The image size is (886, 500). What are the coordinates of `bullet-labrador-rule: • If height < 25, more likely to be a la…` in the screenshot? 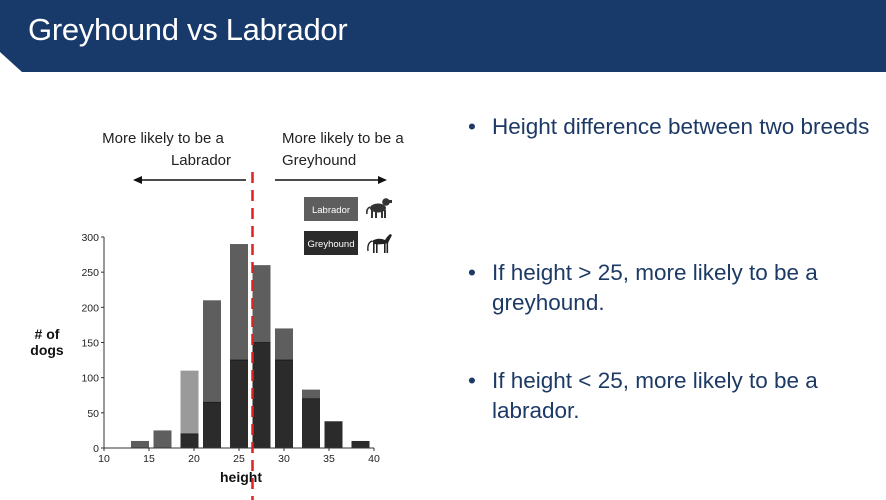 It's located at (670, 396).